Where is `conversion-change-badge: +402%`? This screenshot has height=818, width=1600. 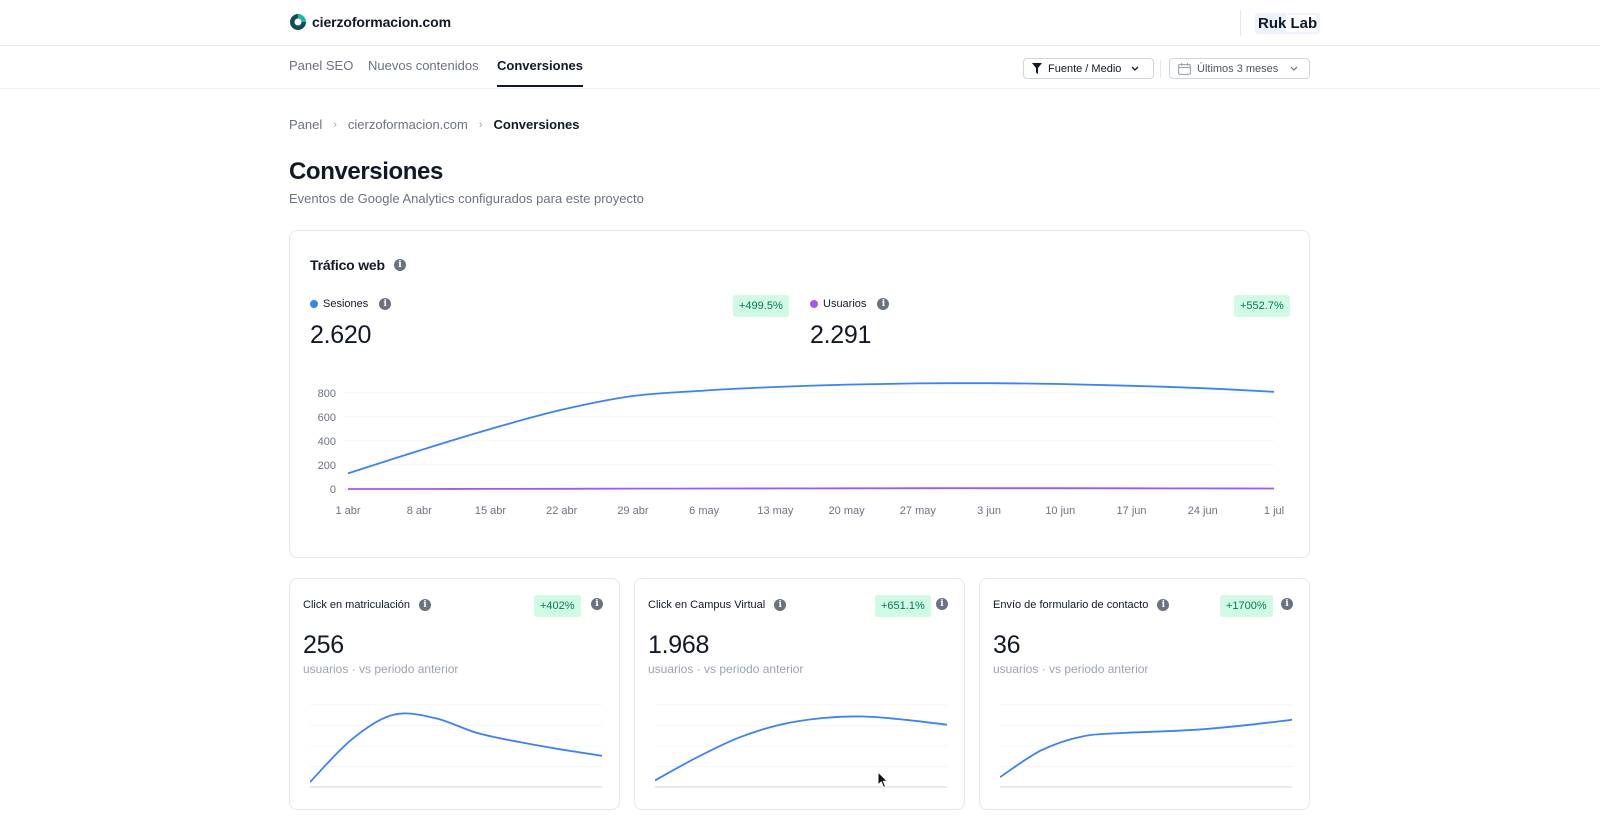
conversion-change-badge: +402% is located at coordinates (557, 606).